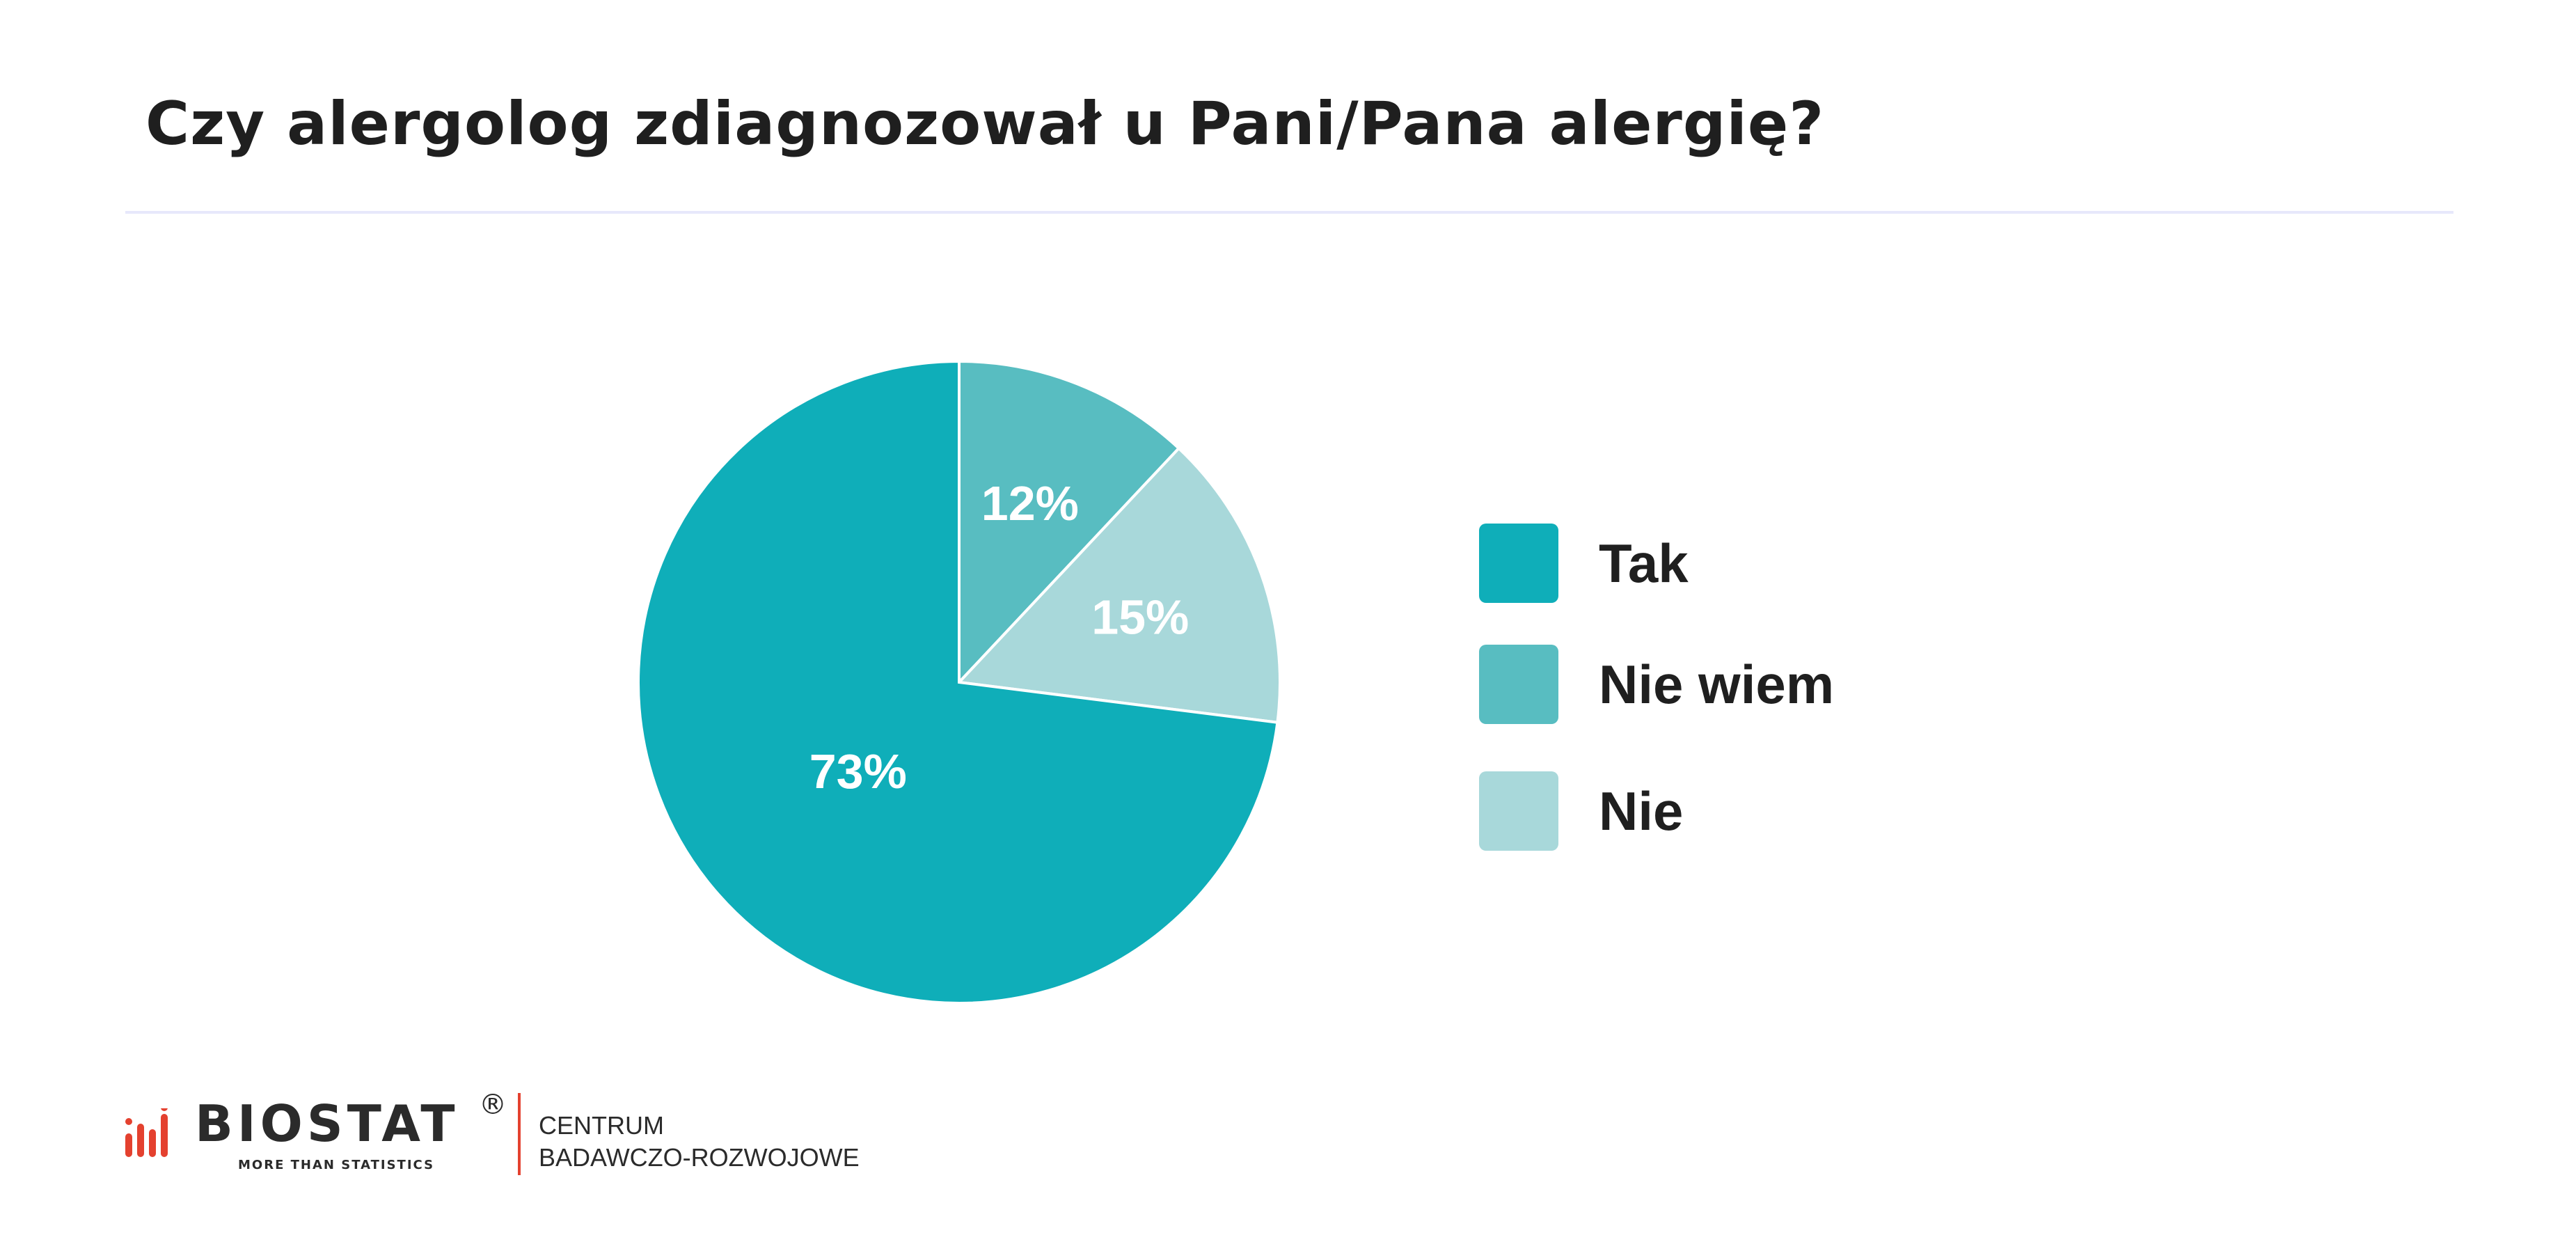 The width and height of the screenshot is (2576, 1258). I want to click on data-label-nie: 15%, so click(1140, 617).